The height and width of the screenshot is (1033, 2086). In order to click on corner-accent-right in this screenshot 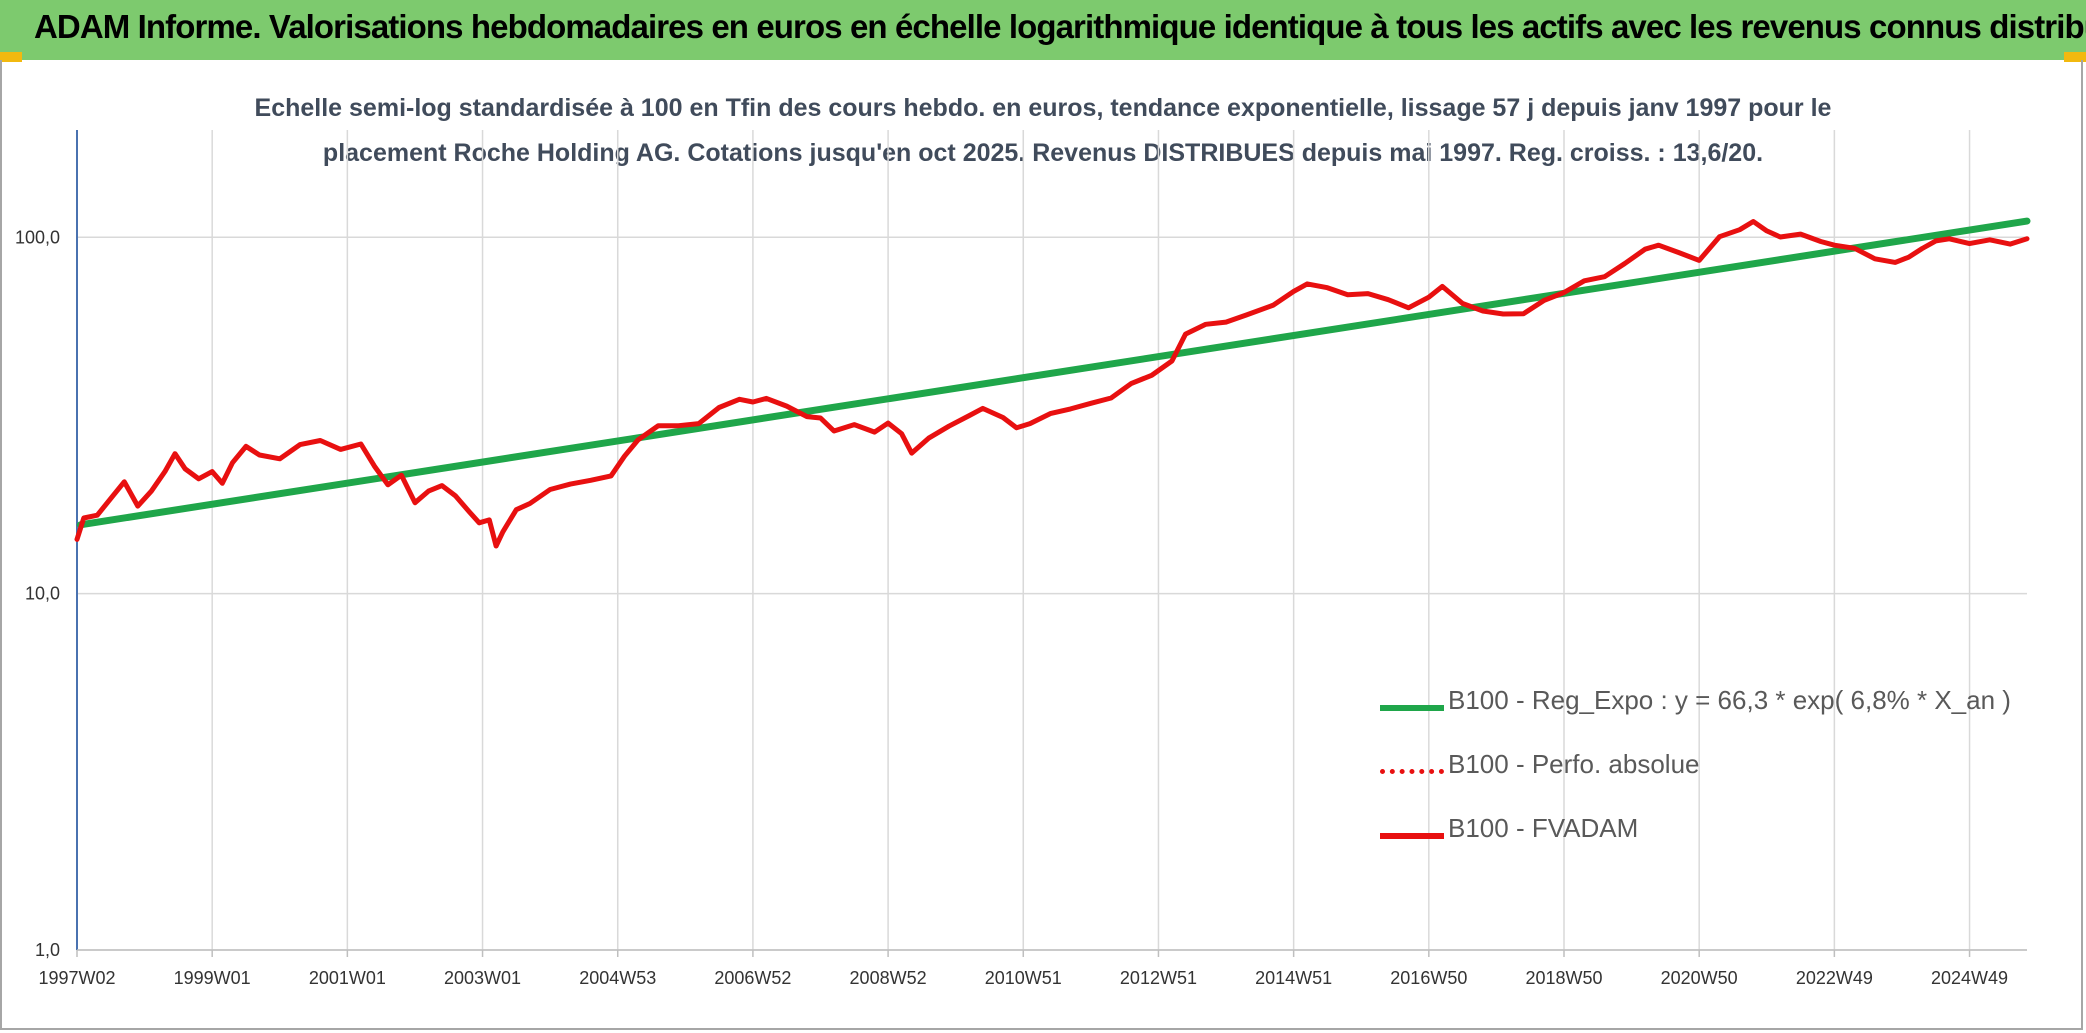, I will do `click(2075, 57)`.